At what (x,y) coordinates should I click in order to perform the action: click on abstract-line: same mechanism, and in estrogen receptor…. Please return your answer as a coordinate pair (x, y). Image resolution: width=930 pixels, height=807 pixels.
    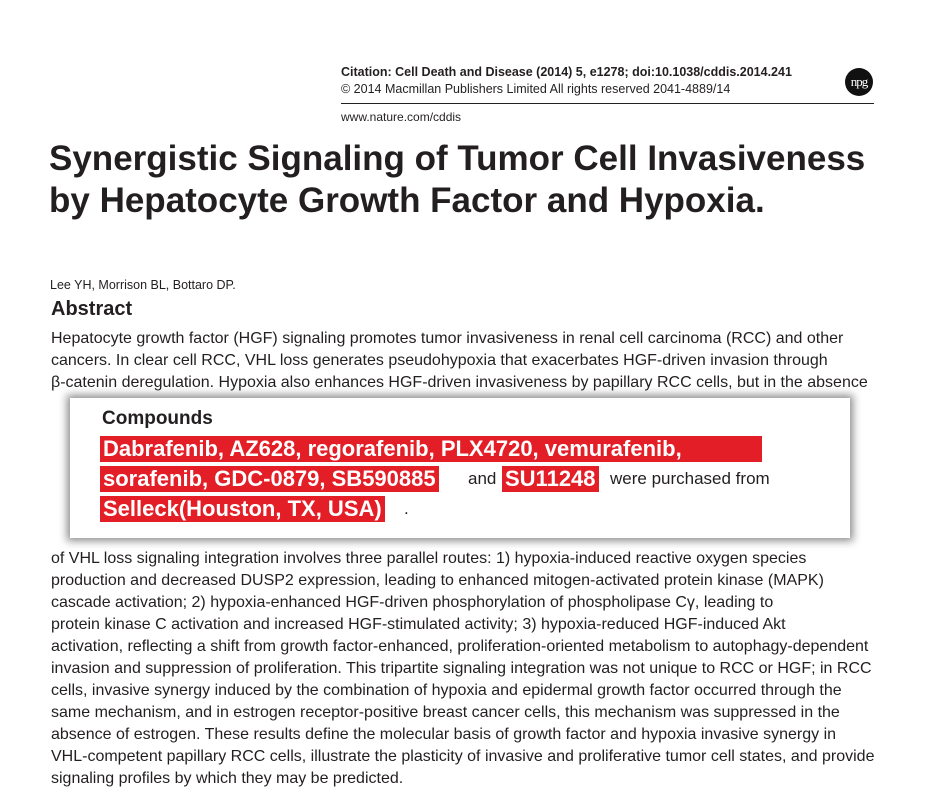
    Looking at the image, I should click on (445, 712).